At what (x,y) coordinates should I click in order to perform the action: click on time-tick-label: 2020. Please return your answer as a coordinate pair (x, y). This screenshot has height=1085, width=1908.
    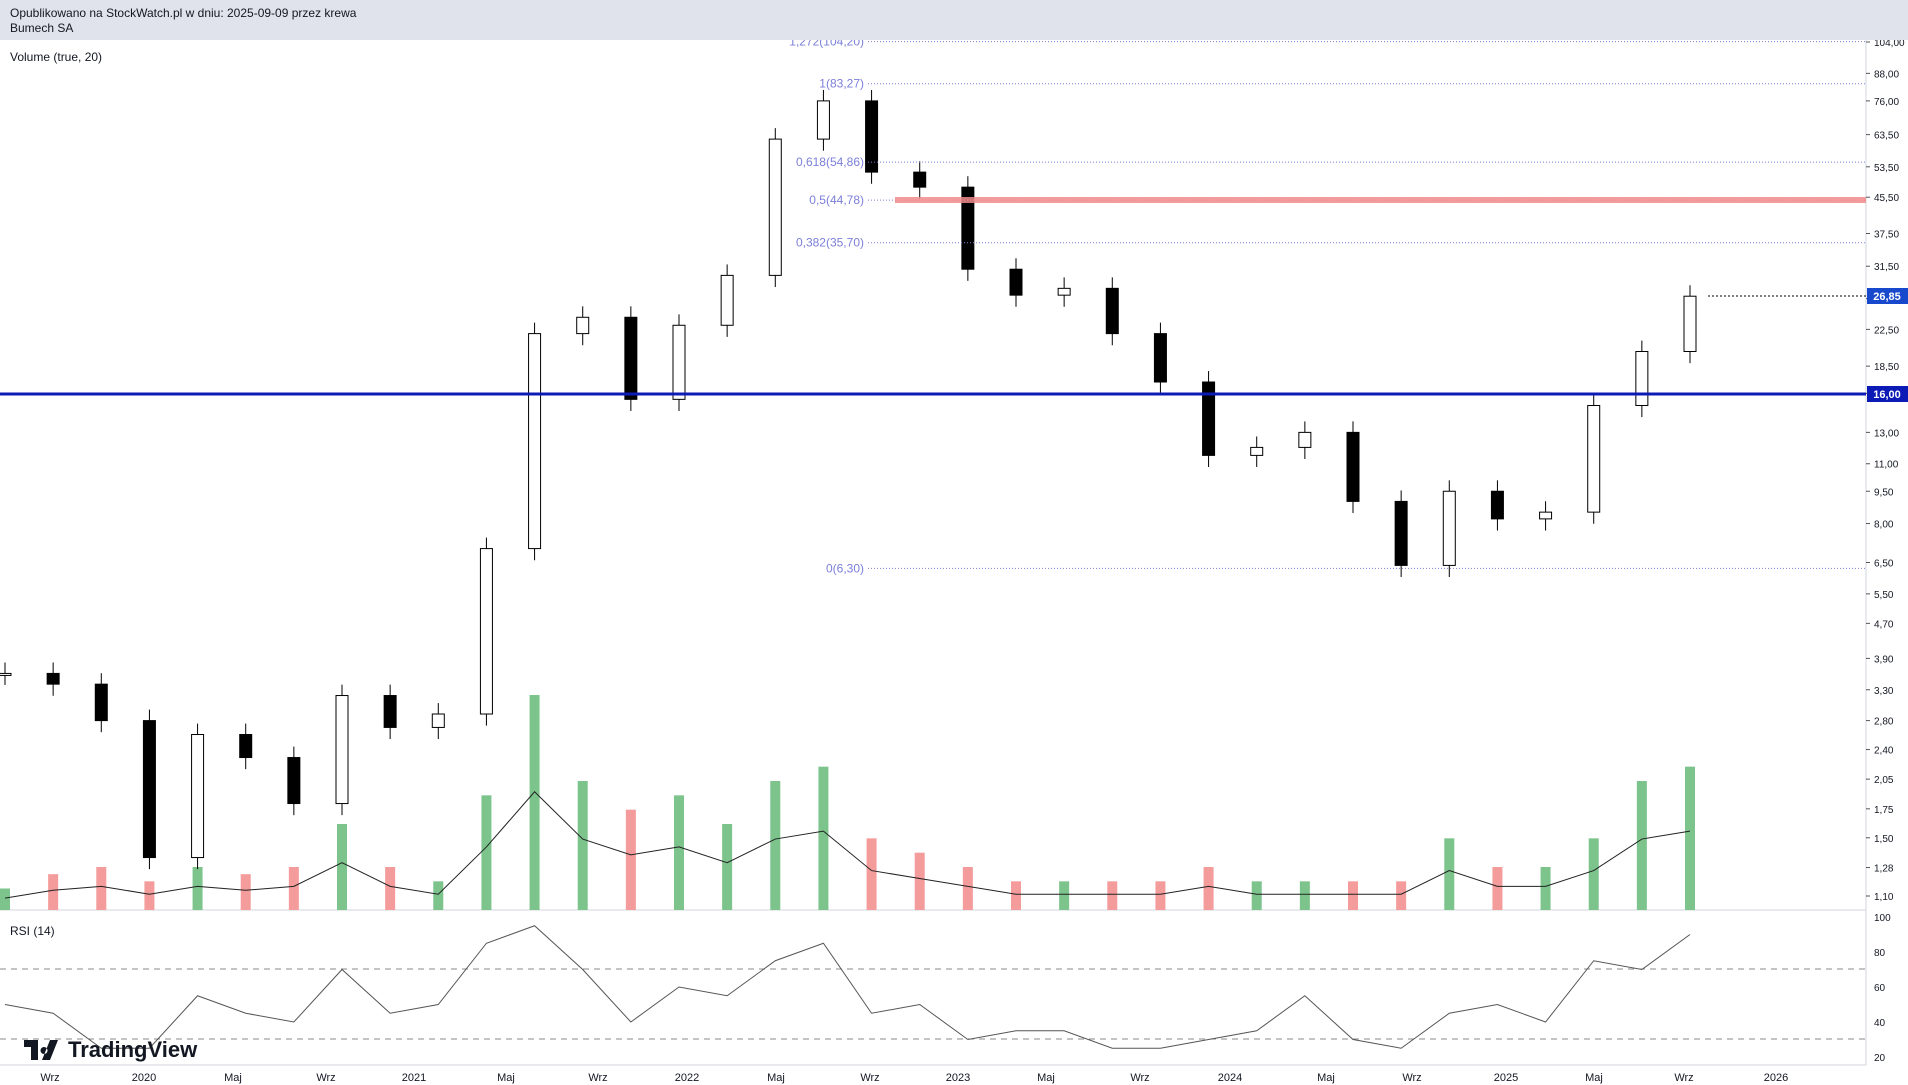
    Looking at the image, I should click on (144, 1078).